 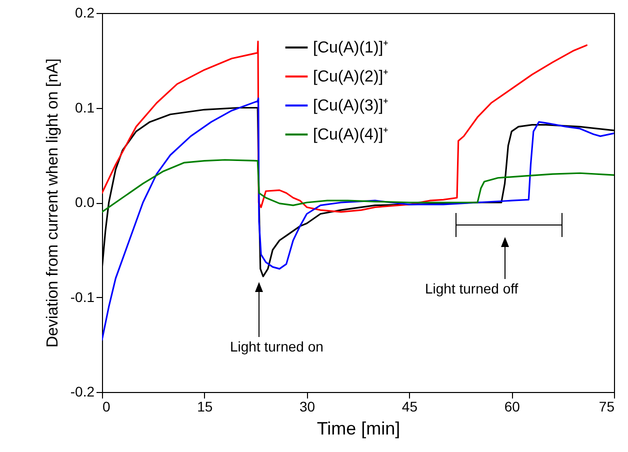 What do you see at coordinates (308, 406) in the screenshot?
I see `x-tick-label: 30` at bounding box center [308, 406].